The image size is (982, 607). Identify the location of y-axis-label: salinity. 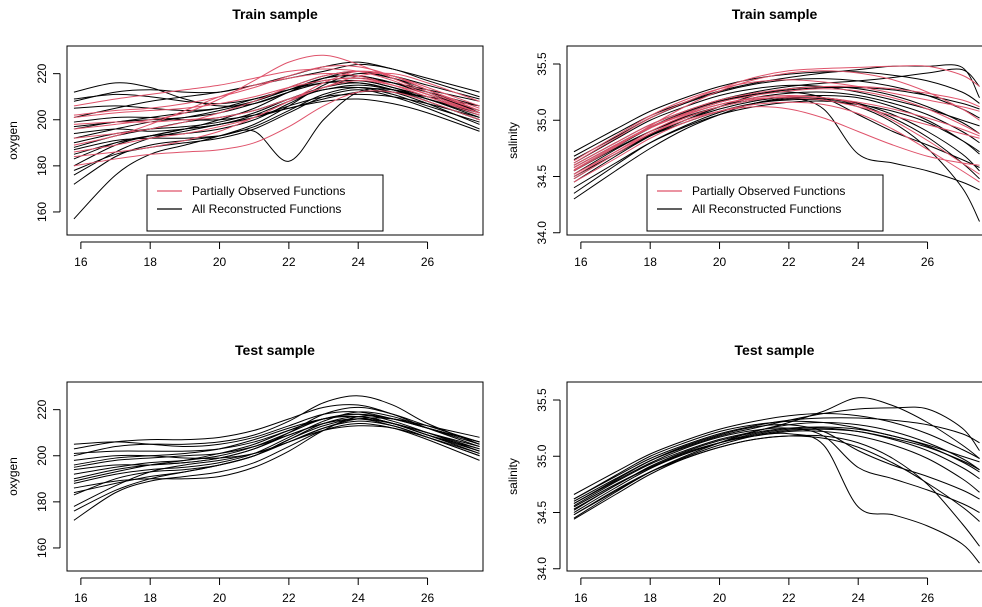
(513, 476).